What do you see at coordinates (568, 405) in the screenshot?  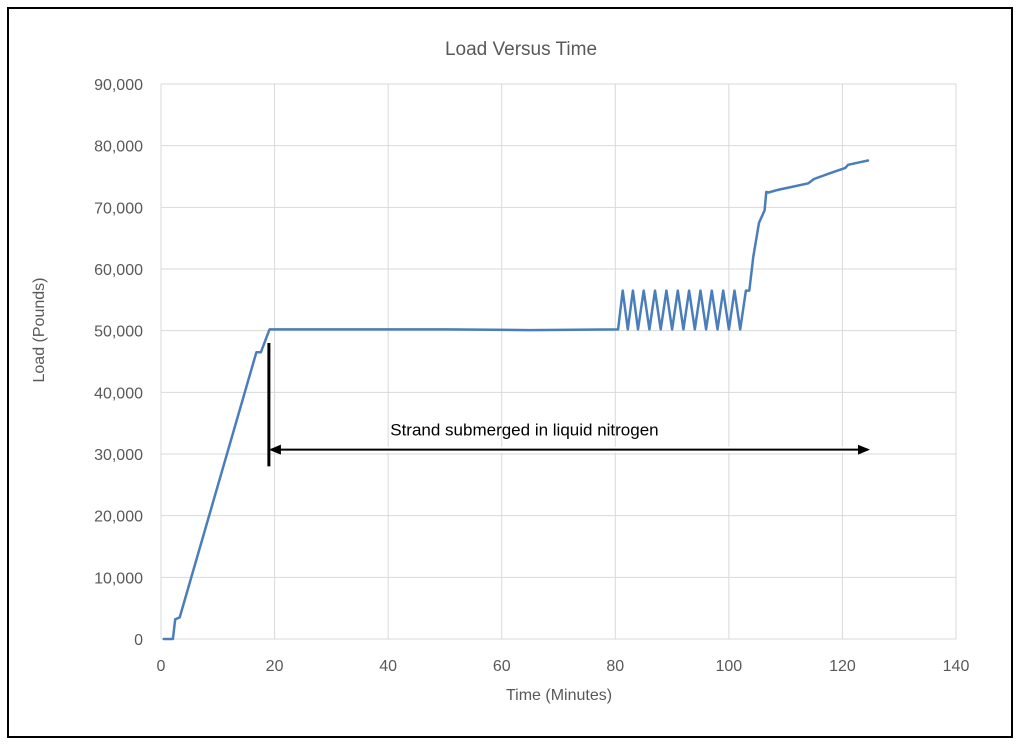 I see `annotation: Strand submerged in liquid nitrogen` at bounding box center [568, 405].